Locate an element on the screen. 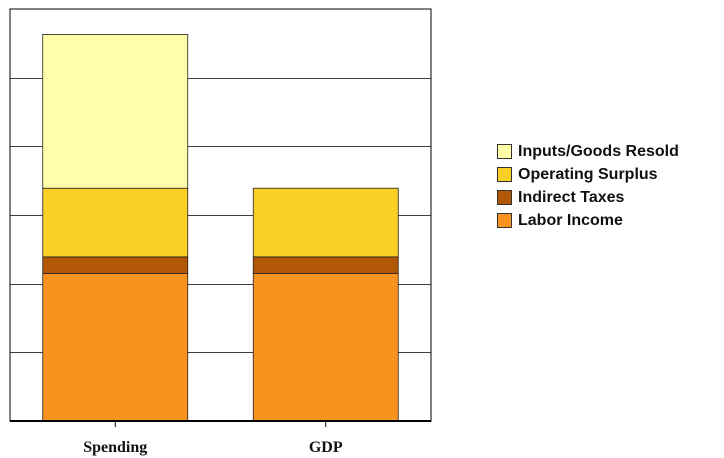 The image size is (724, 458). legend-item: Inputs/Goods Resold is located at coordinates (588, 151).